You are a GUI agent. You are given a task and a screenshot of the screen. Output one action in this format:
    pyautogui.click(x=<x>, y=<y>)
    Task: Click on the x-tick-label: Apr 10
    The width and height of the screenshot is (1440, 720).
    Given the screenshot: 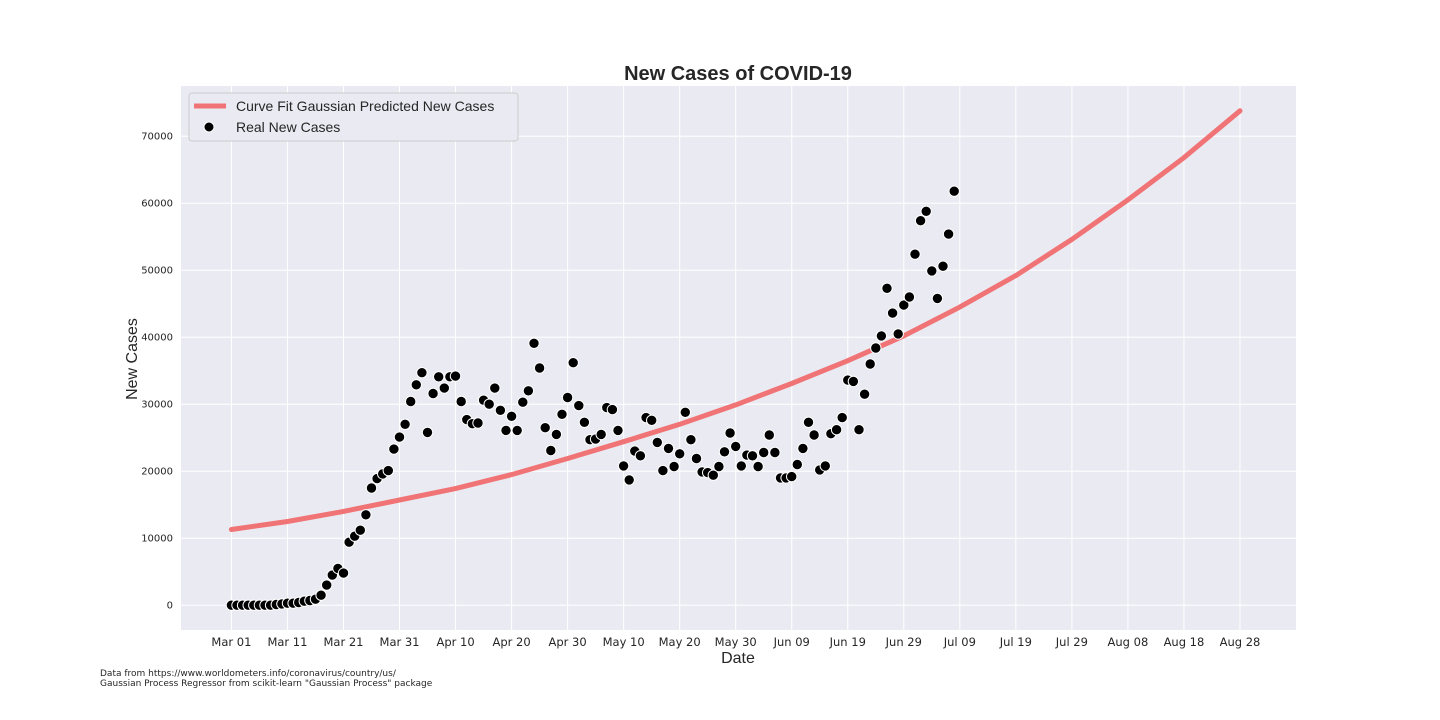 What is the action you would take?
    pyautogui.click(x=455, y=642)
    